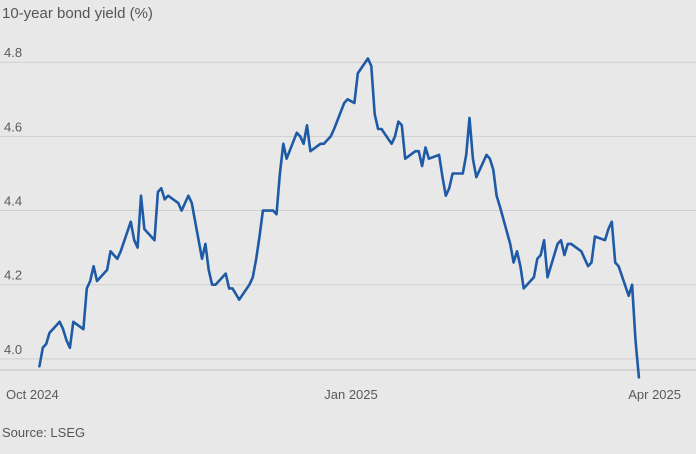 The image size is (696, 454). What do you see at coordinates (77, 13) in the screenshot?
I see `chart-title: 10-year bond yield (%)` at bounding box center [77, 13].